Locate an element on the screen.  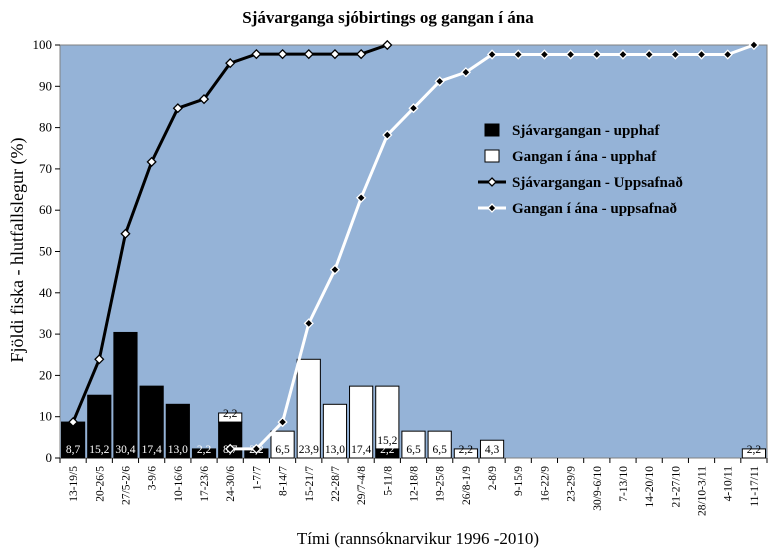
legend-swatch-sjavarganga is located at coordinates (492, 130).